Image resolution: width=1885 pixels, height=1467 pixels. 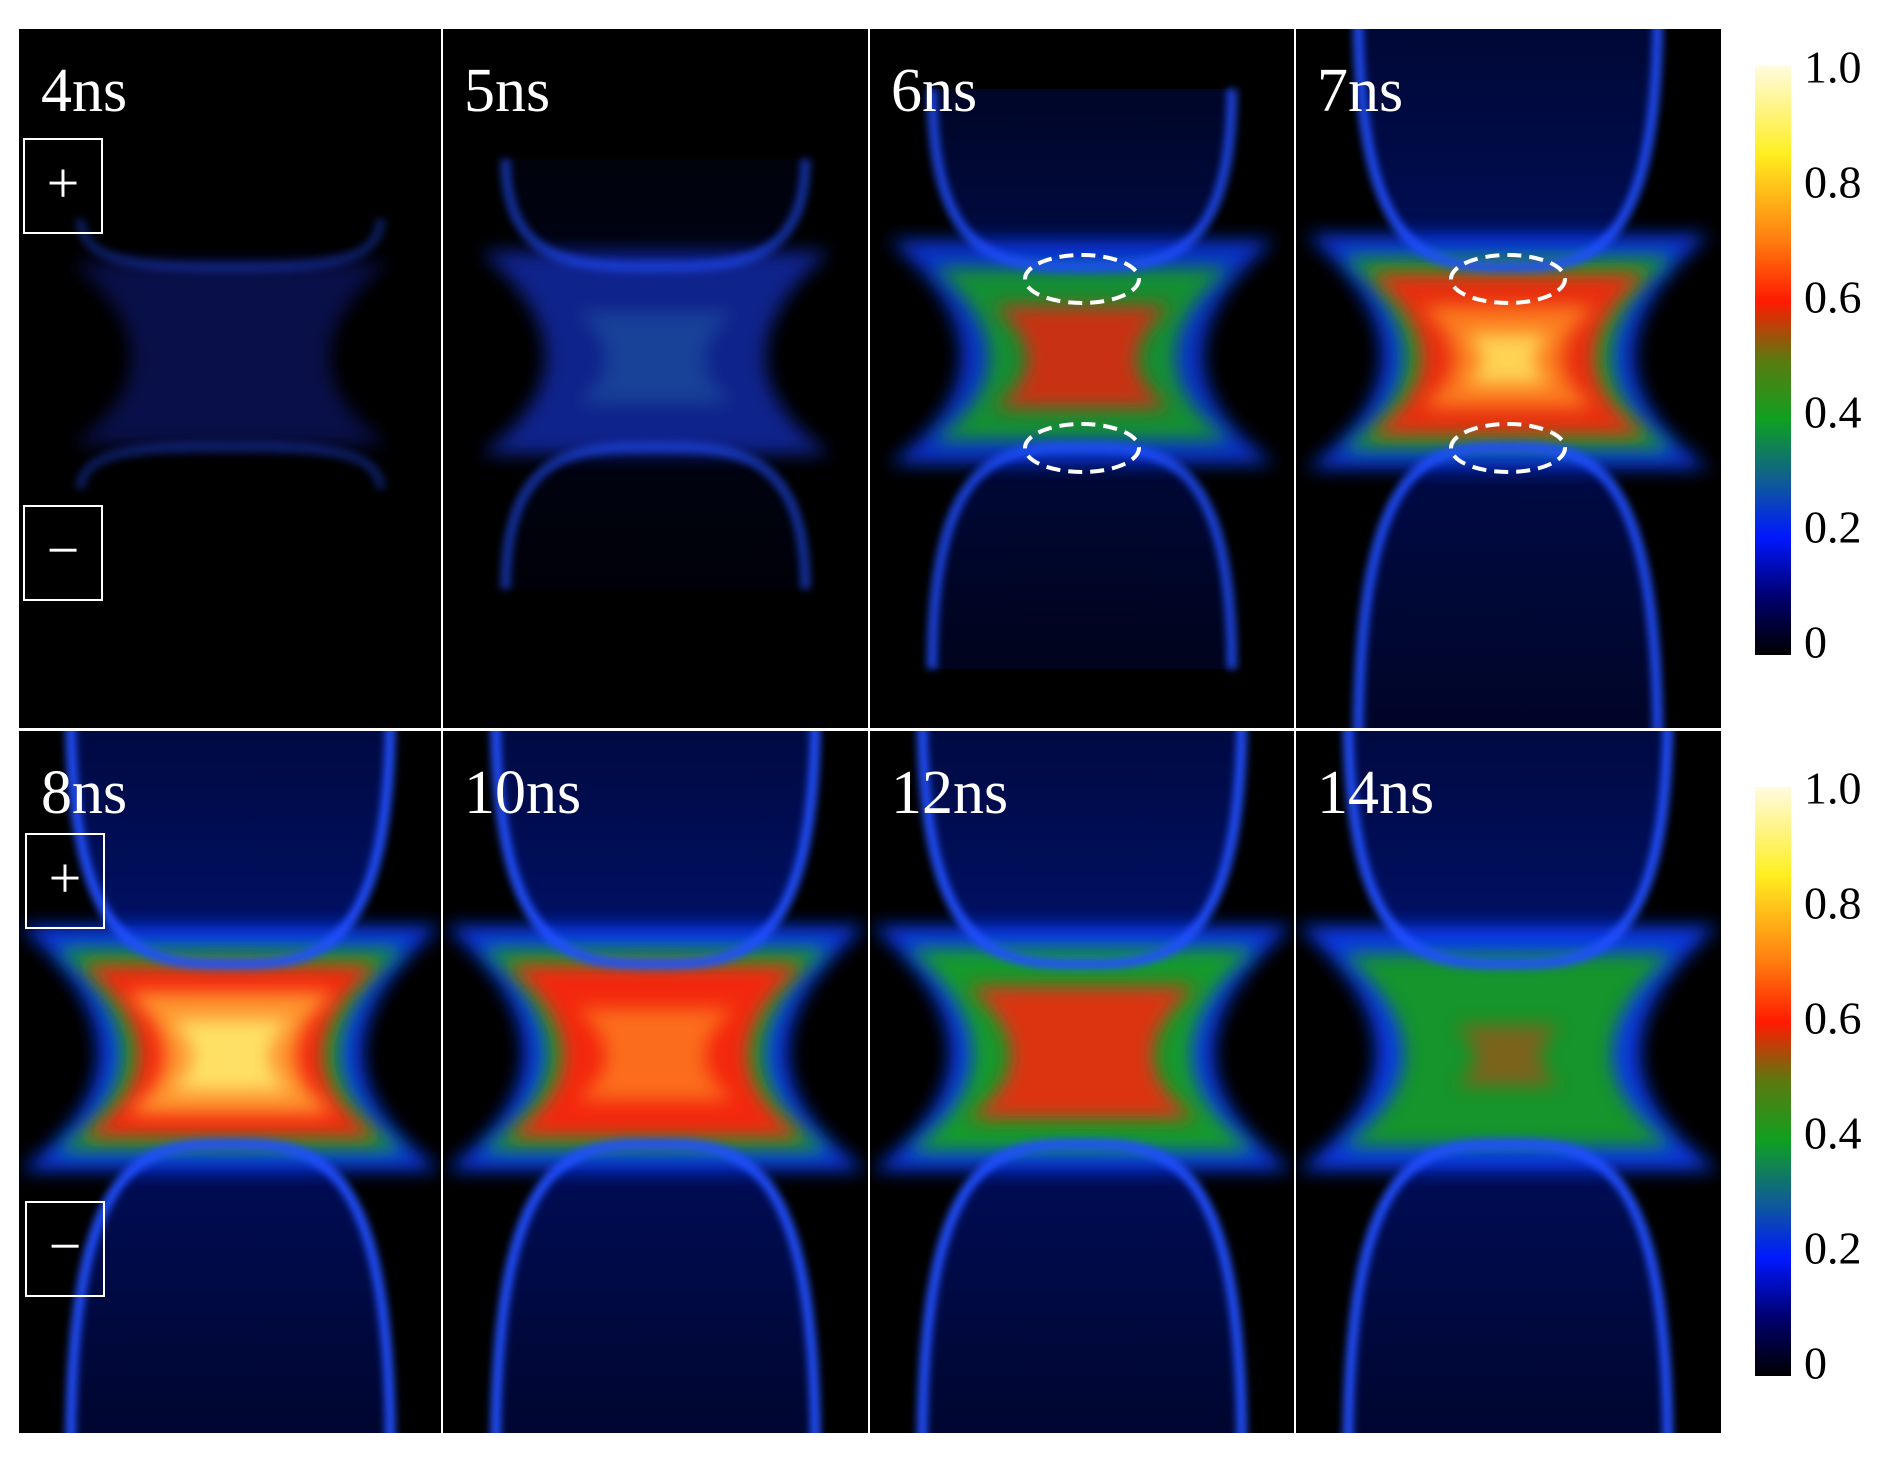 I want to click on panel: 7ns, so click(x=1508, y=378).